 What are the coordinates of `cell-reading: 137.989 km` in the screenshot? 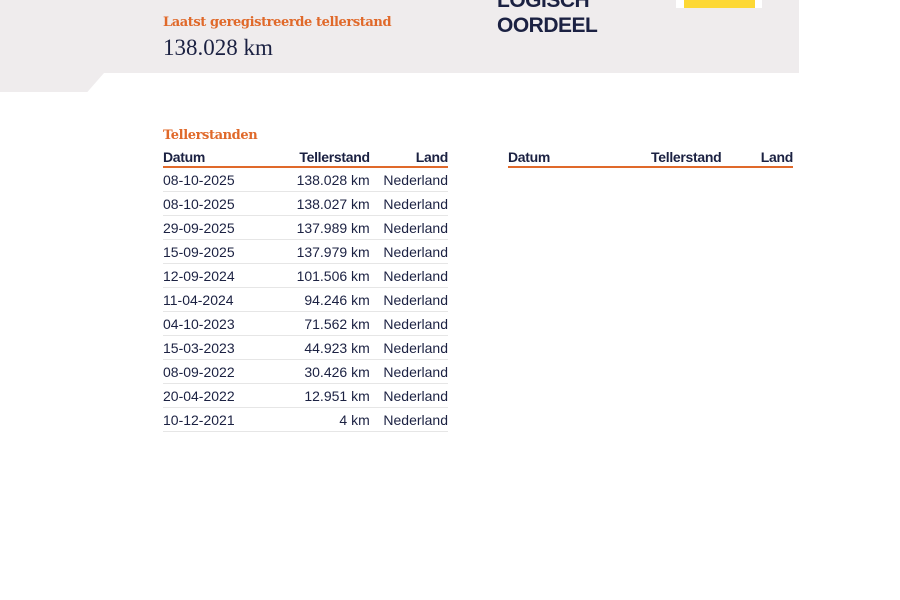 It's located at (309, 227).